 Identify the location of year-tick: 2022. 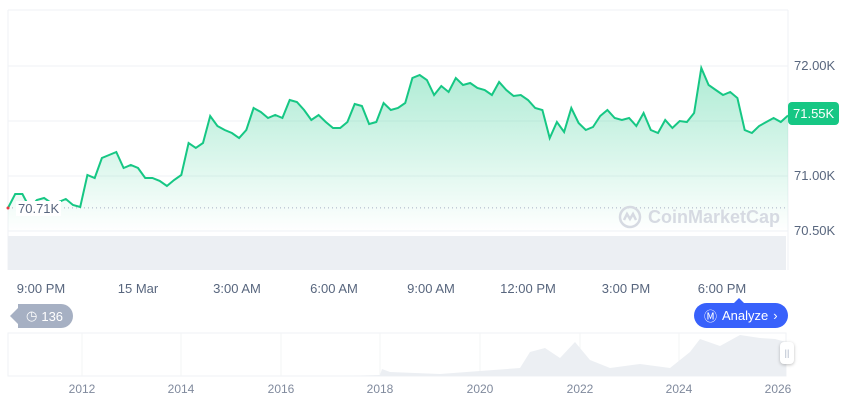
(580, 389).